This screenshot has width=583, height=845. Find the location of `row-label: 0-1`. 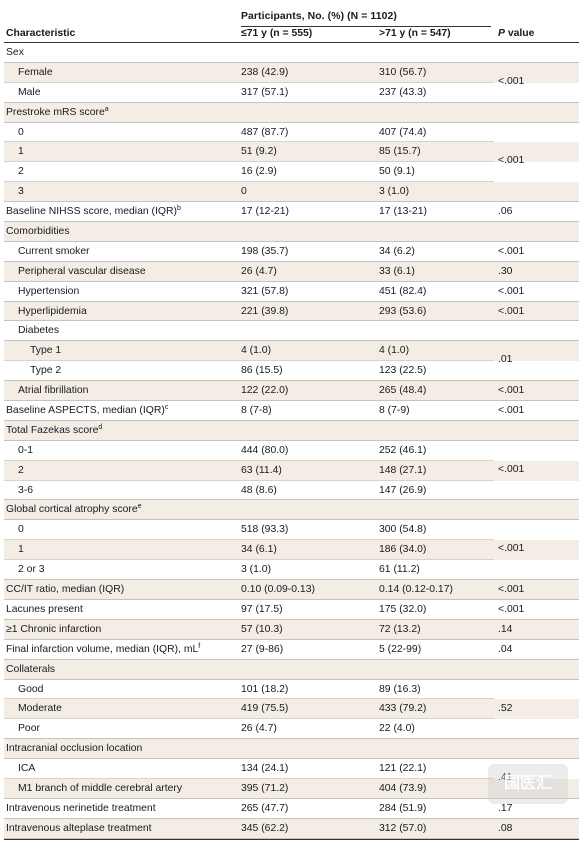

row-label: 0-1 is located at coordinates (25, 451).